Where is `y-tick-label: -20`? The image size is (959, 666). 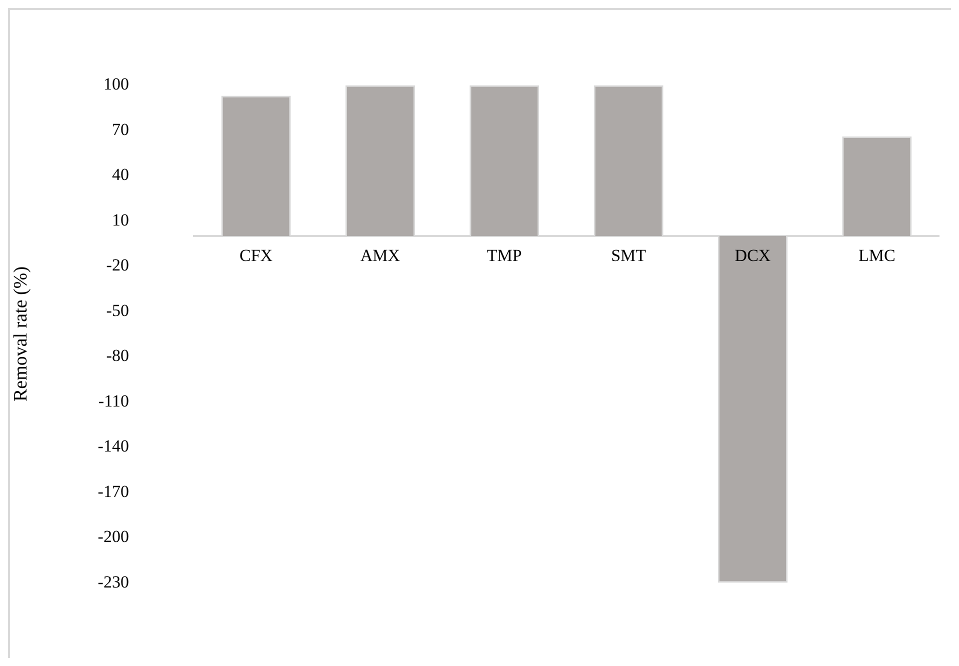 y-tick-label: -20 is located at coordinates (117, 265).